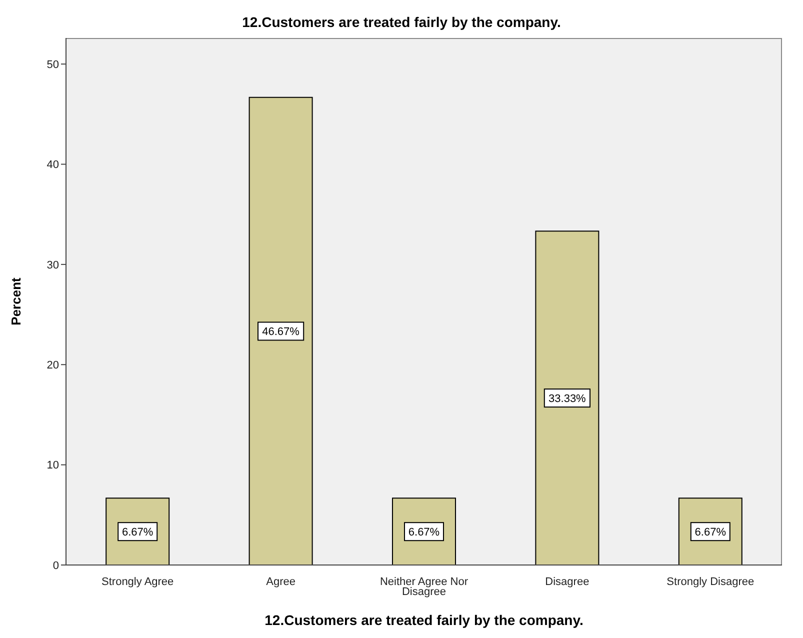 The image size is (803, 638). What do you see at coordinates (424, 620) in the screenshot?
I see `x-axis-title: 12.Customers are treated fairly by the company.` at bounding box center [424, 620].